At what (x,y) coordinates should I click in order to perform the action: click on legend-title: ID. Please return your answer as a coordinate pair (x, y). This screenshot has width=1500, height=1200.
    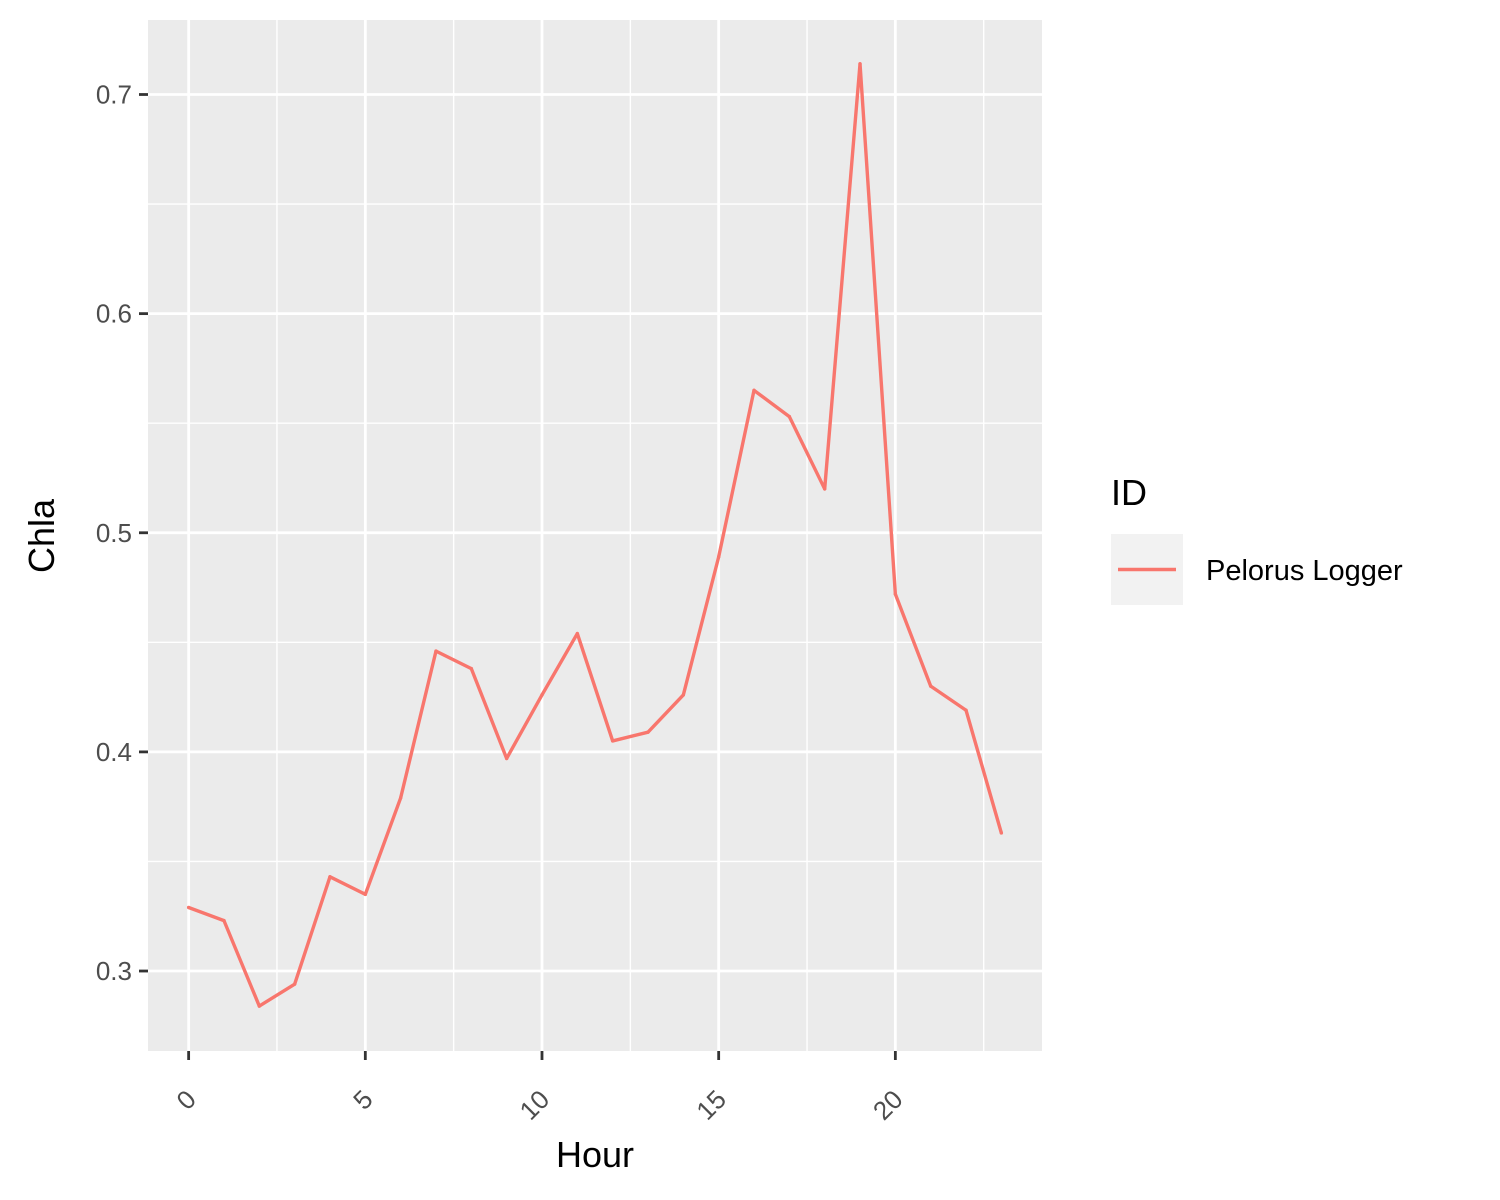
    Looking at the image, I should click on (1129, 492).